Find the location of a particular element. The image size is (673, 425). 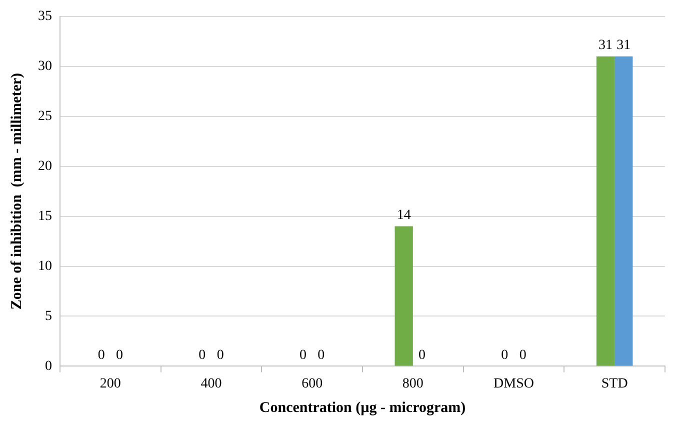

y-axis-title: Zone of inhibition (mm - millimeter) is located at coordinates (16, 191).